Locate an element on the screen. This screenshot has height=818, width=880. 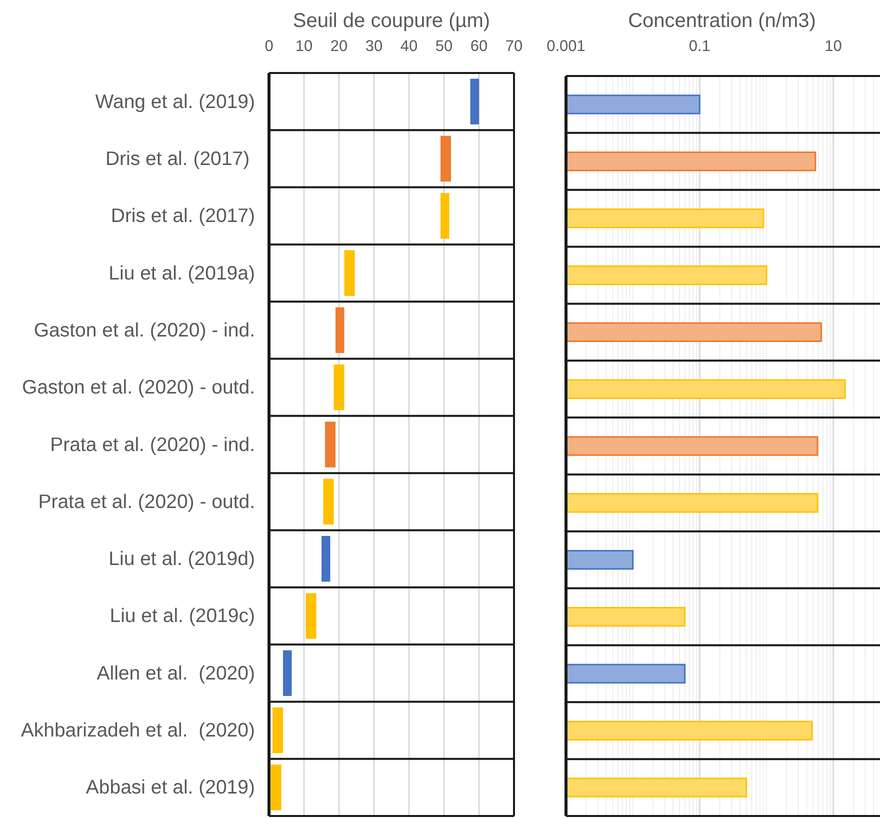
x-axis-title: Concentration (n/m3) is located at coordinates (722, 21).